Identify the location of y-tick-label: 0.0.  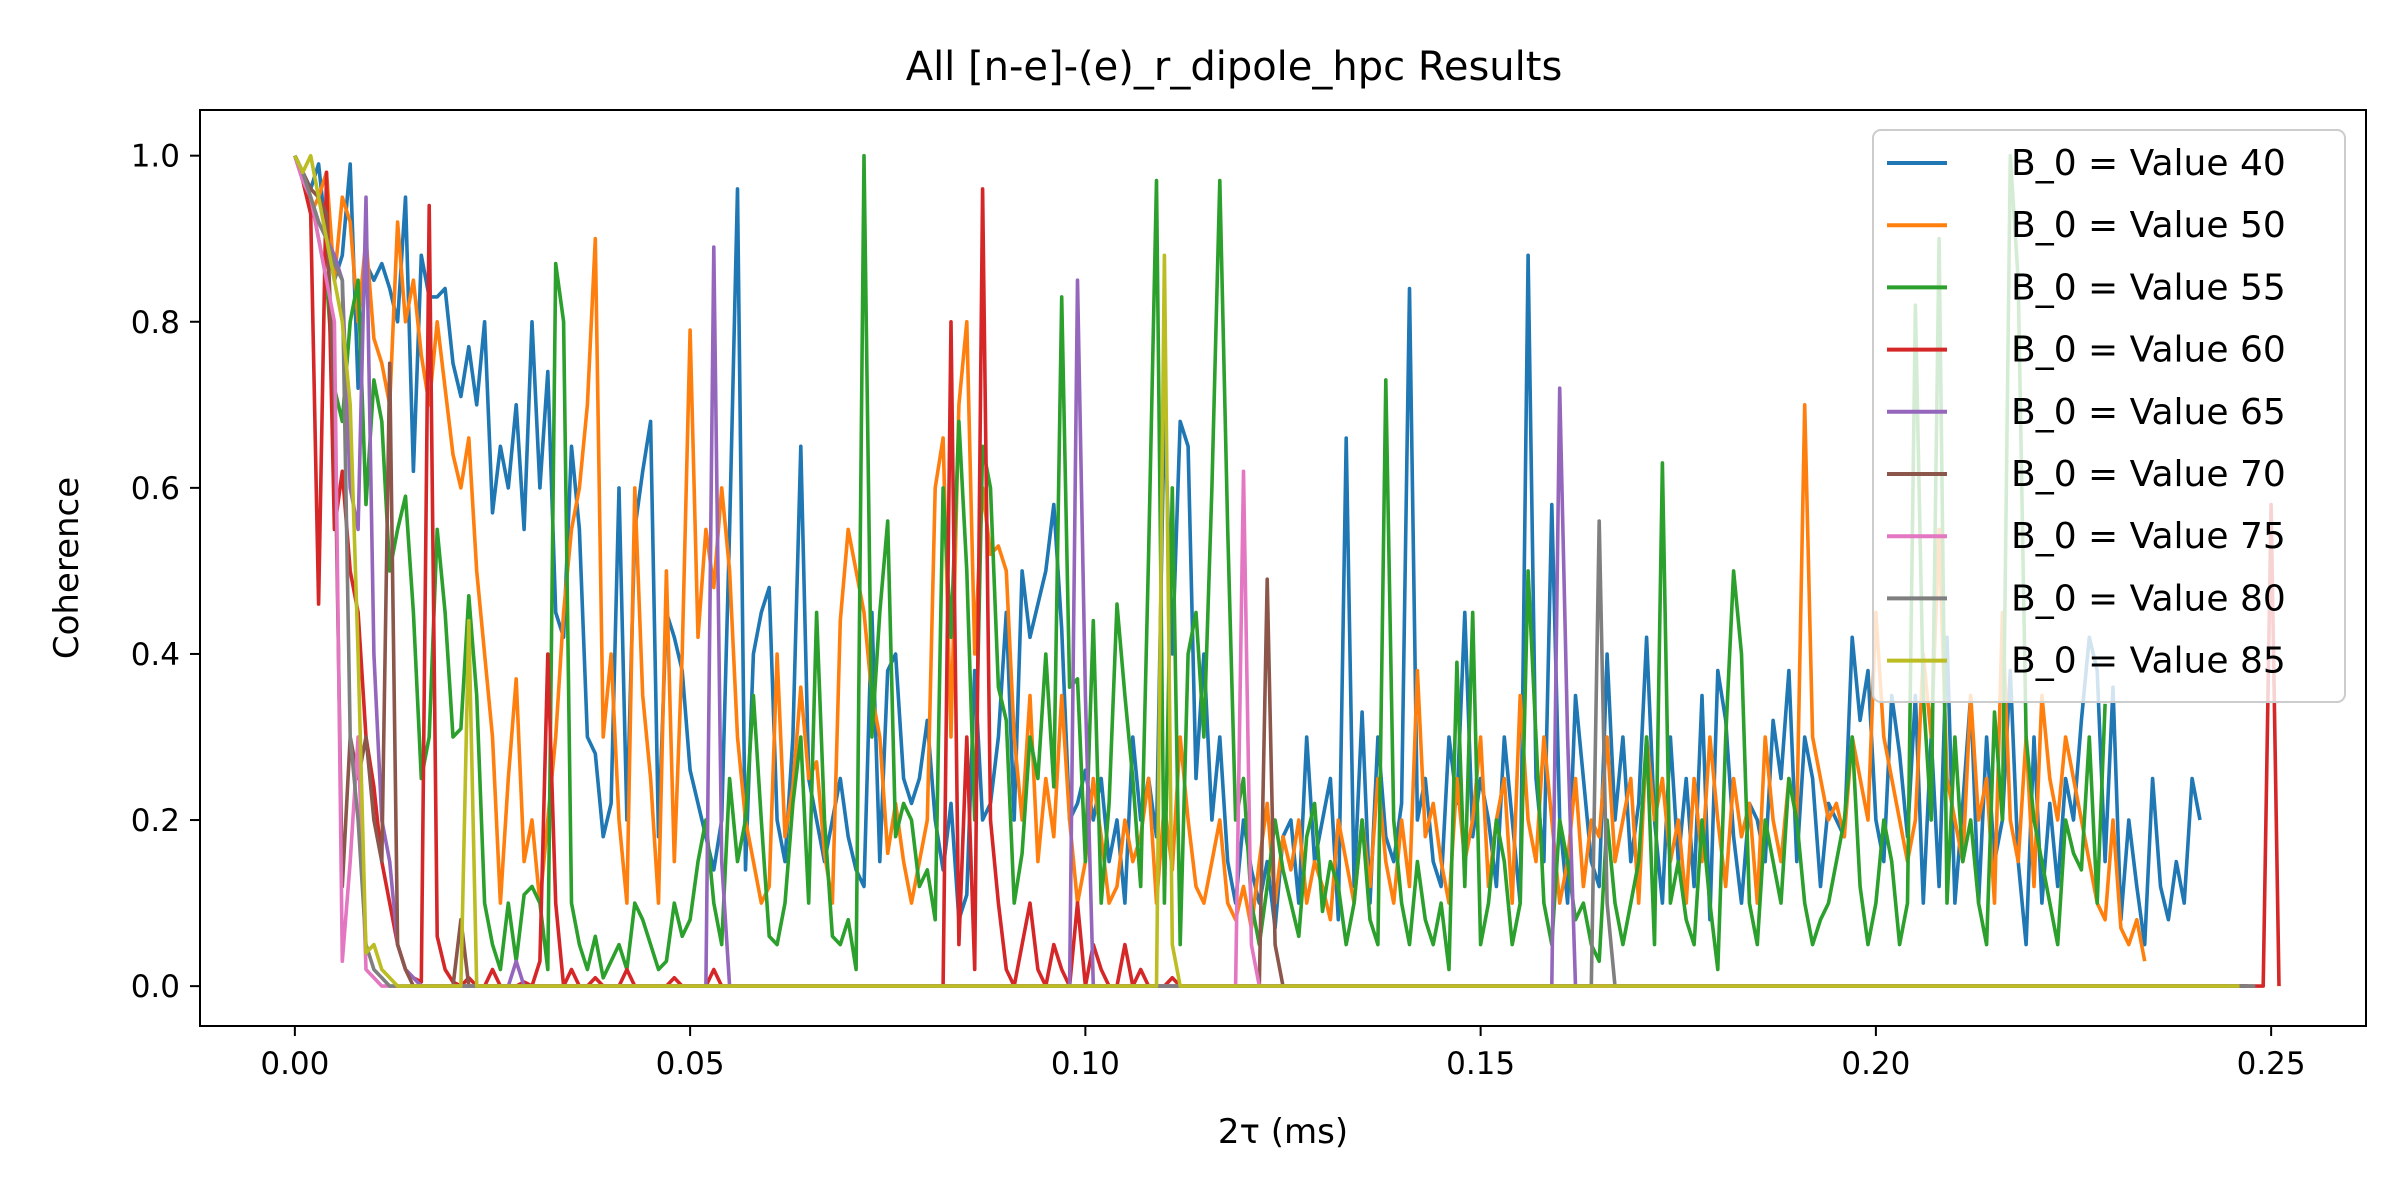
(155, 987).